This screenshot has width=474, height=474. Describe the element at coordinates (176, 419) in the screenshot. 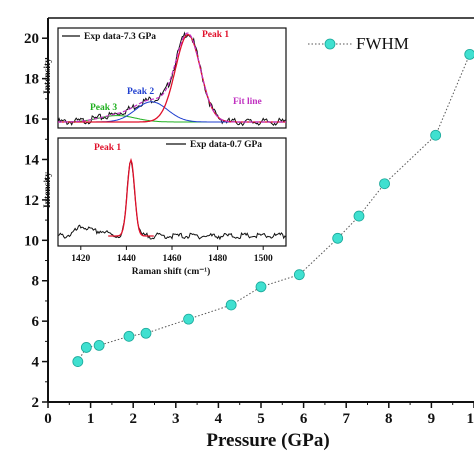

I see `x-tick-label: 3` at that location.